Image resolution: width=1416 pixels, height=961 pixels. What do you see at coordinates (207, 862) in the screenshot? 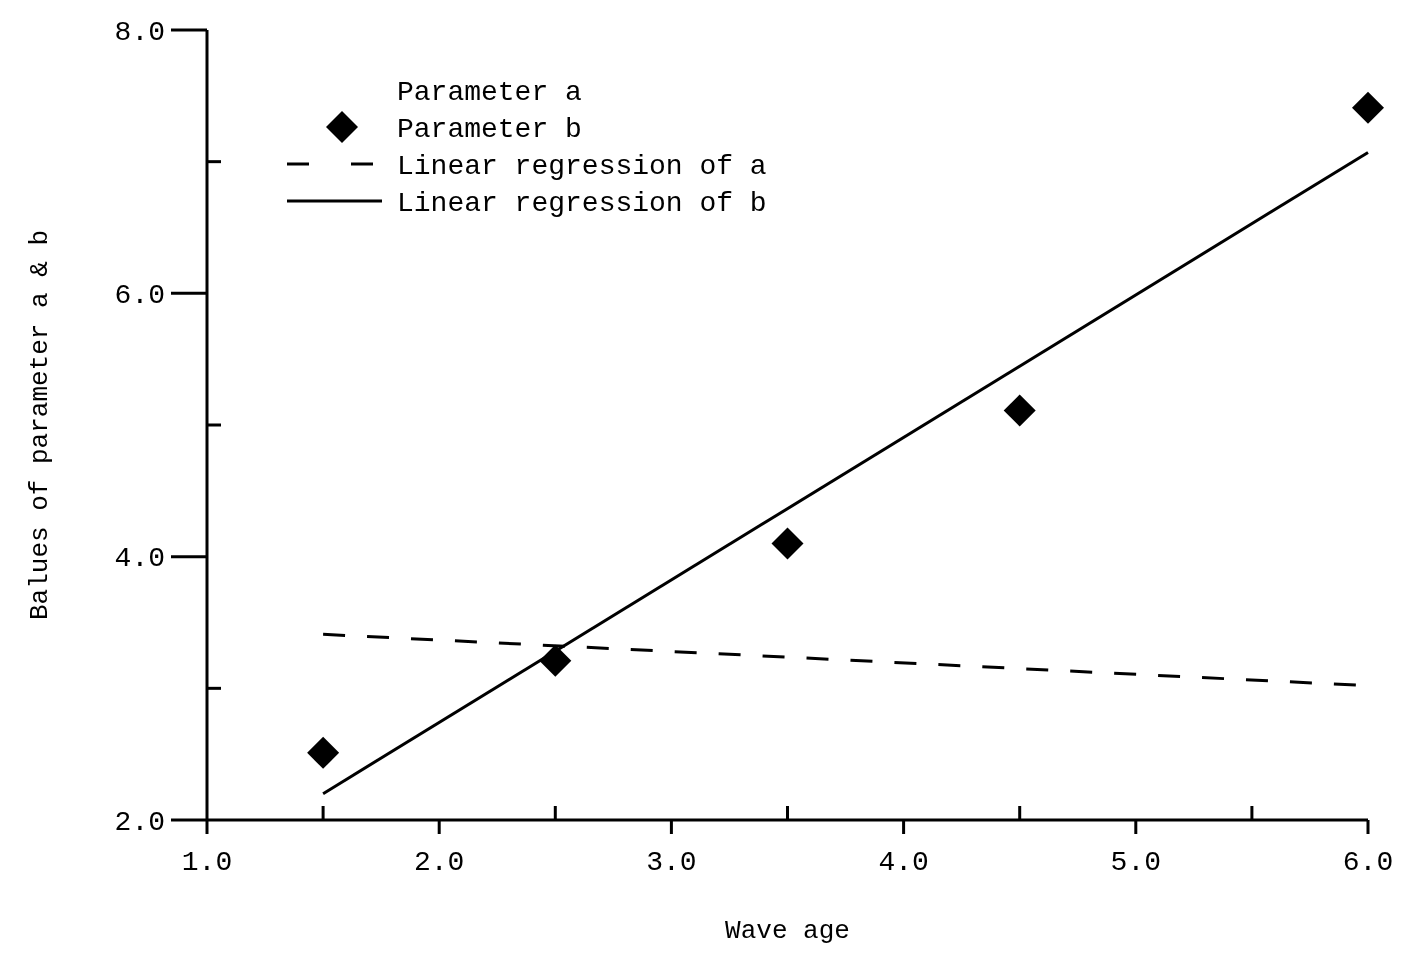
I see `x-tick-label: 1.0` at bounding box center [207, 862].